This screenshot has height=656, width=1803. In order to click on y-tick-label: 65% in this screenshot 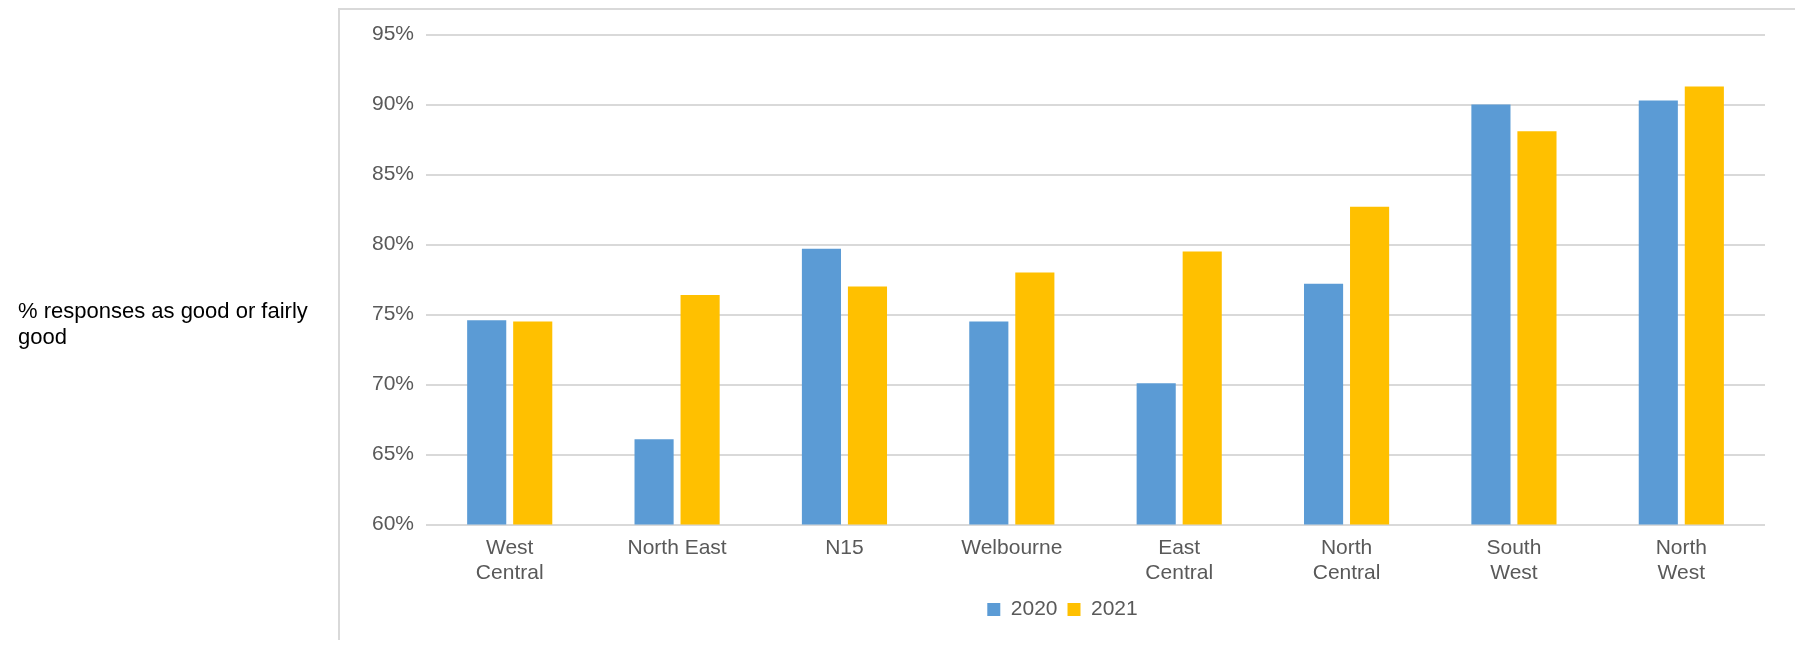, I will do `click(393, 453)`.